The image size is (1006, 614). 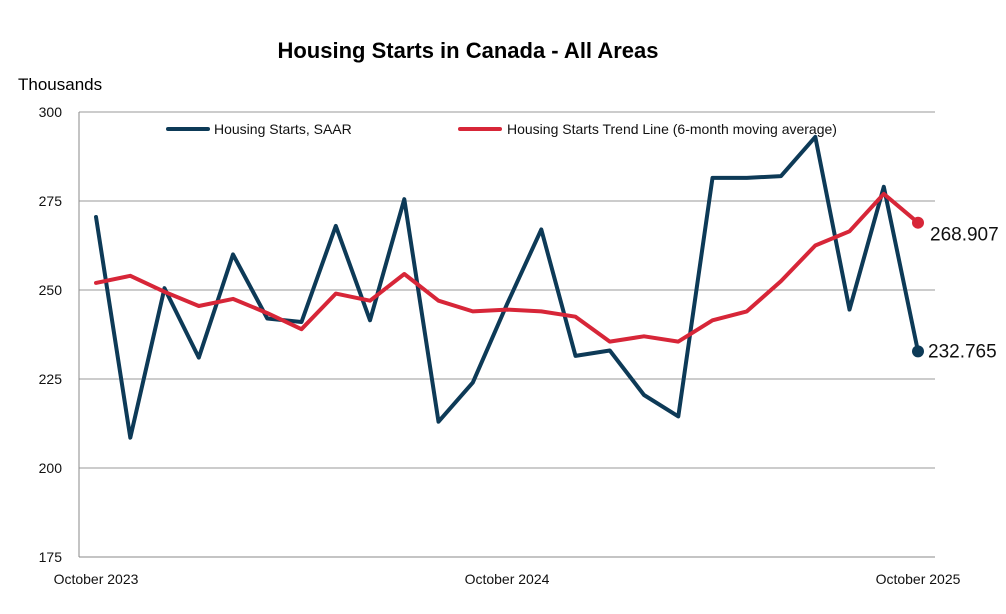 I want to click on y-tick-275: 275, so click(x=51, y=201).